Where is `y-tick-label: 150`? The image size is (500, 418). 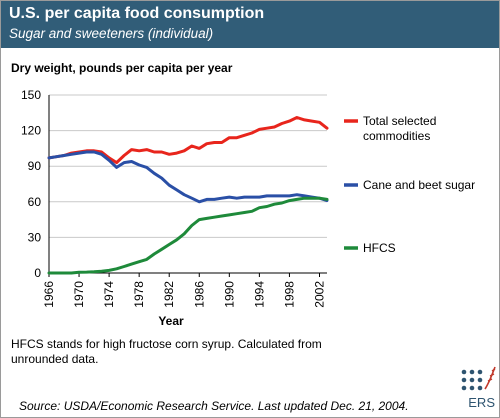 y-tick-label: 150 is located at coordinates (31, 95).